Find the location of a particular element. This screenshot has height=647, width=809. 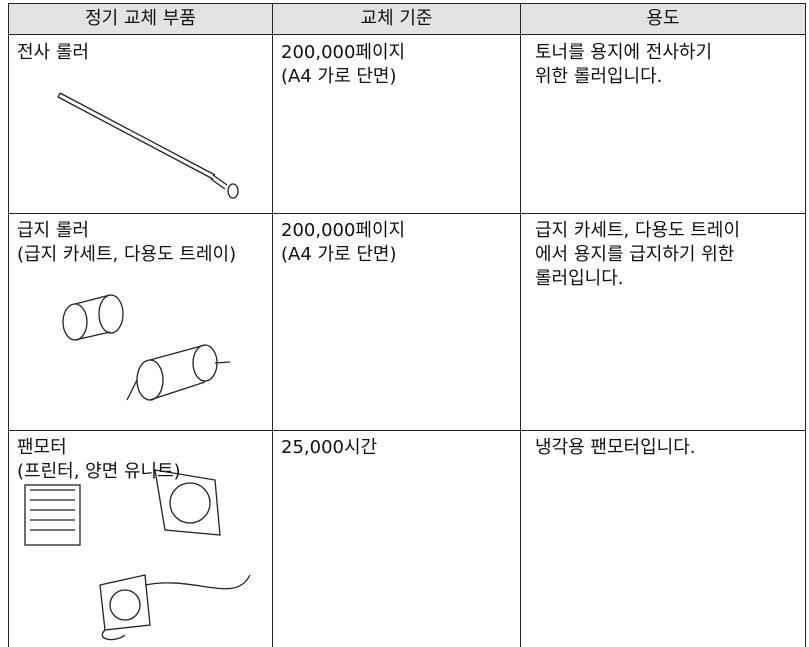

header-cell: 용도 is located at coordinates (663, 19).